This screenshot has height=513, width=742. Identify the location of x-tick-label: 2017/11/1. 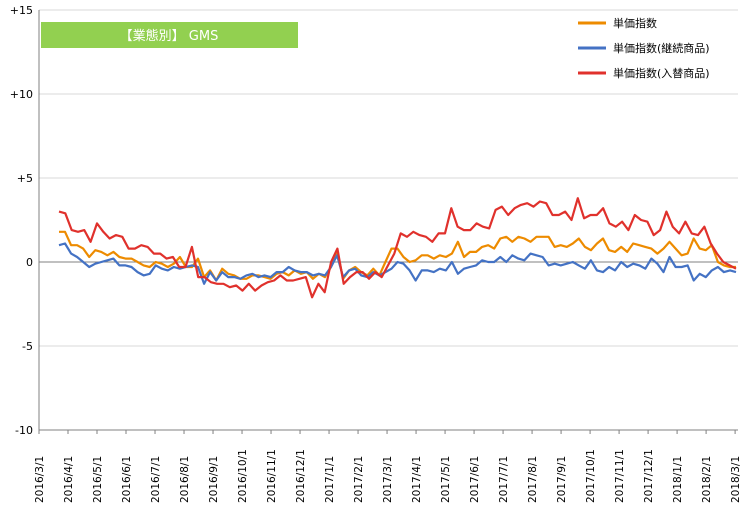
(620, 476).